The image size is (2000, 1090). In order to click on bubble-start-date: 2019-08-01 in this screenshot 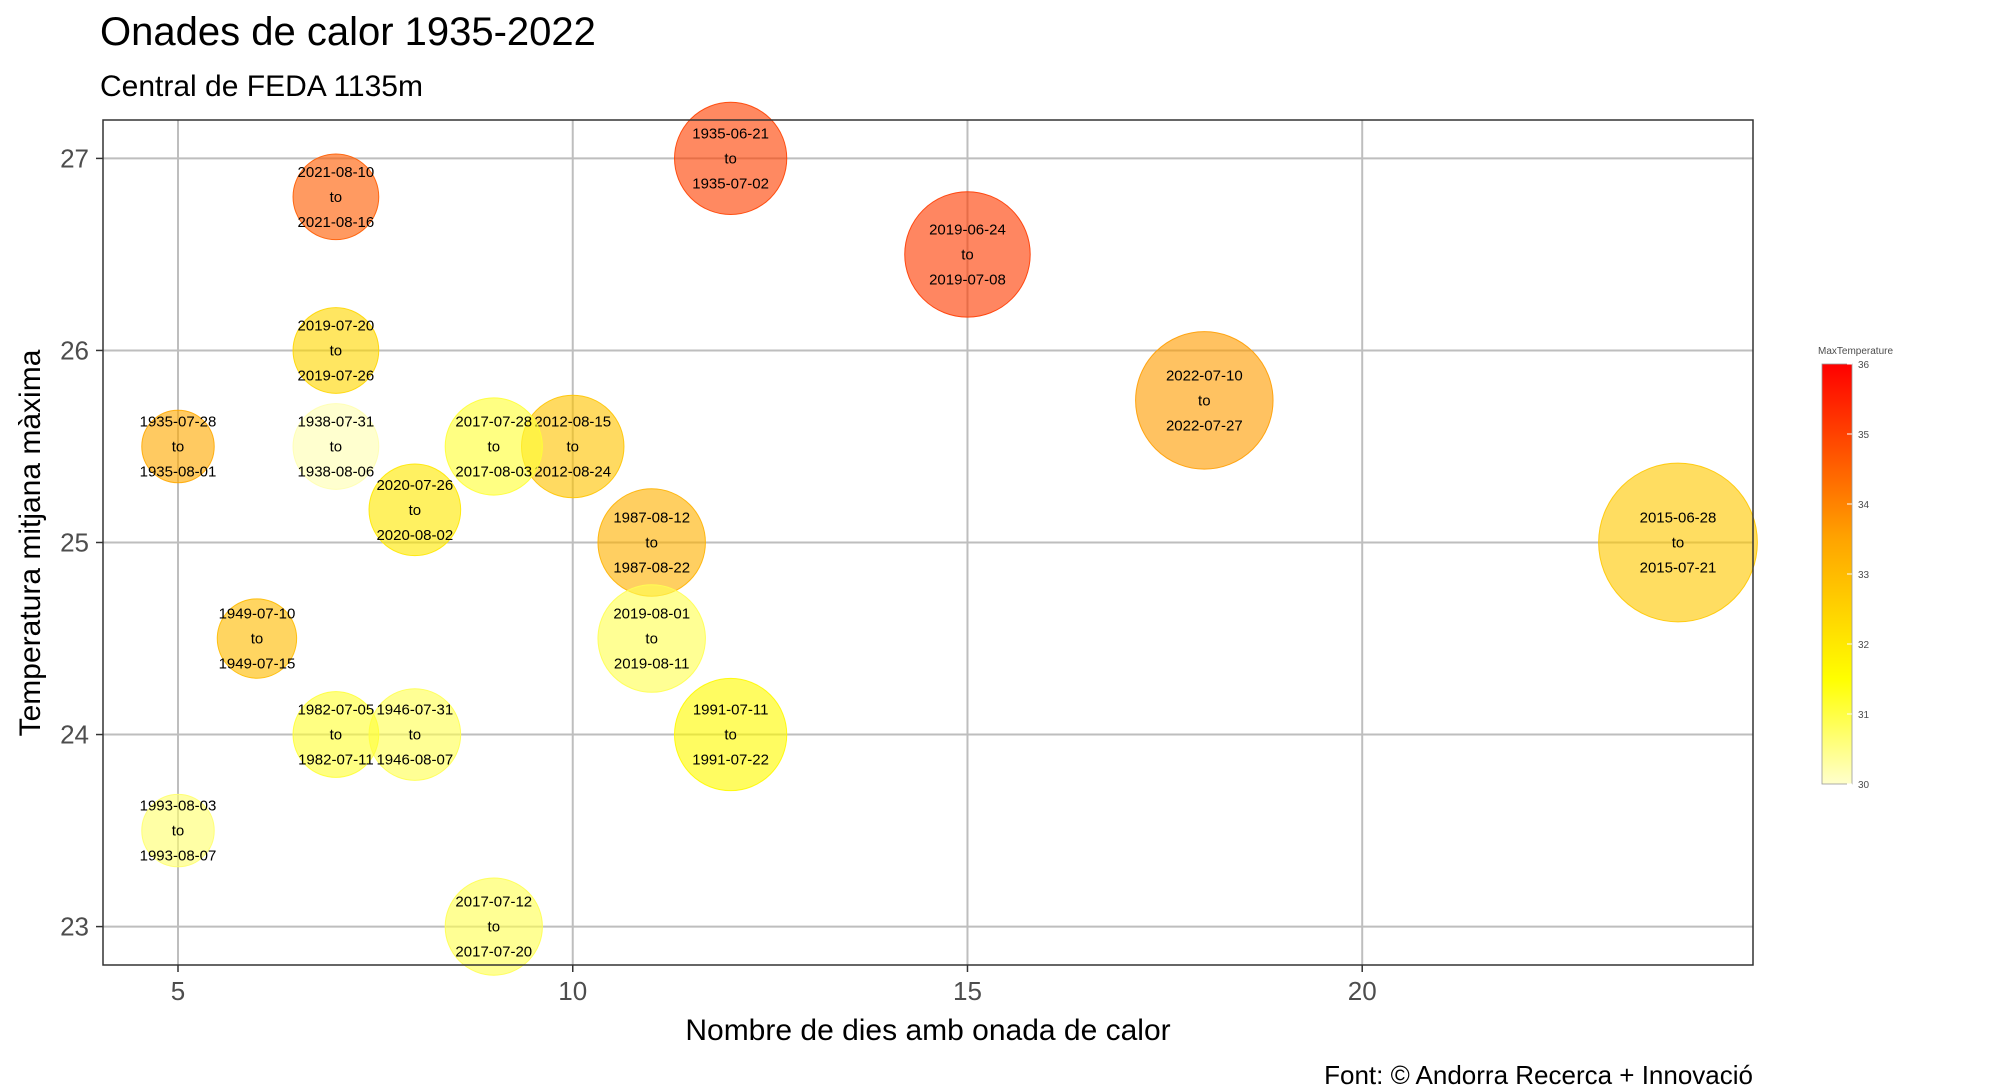, I will do `click(651, 614)`.